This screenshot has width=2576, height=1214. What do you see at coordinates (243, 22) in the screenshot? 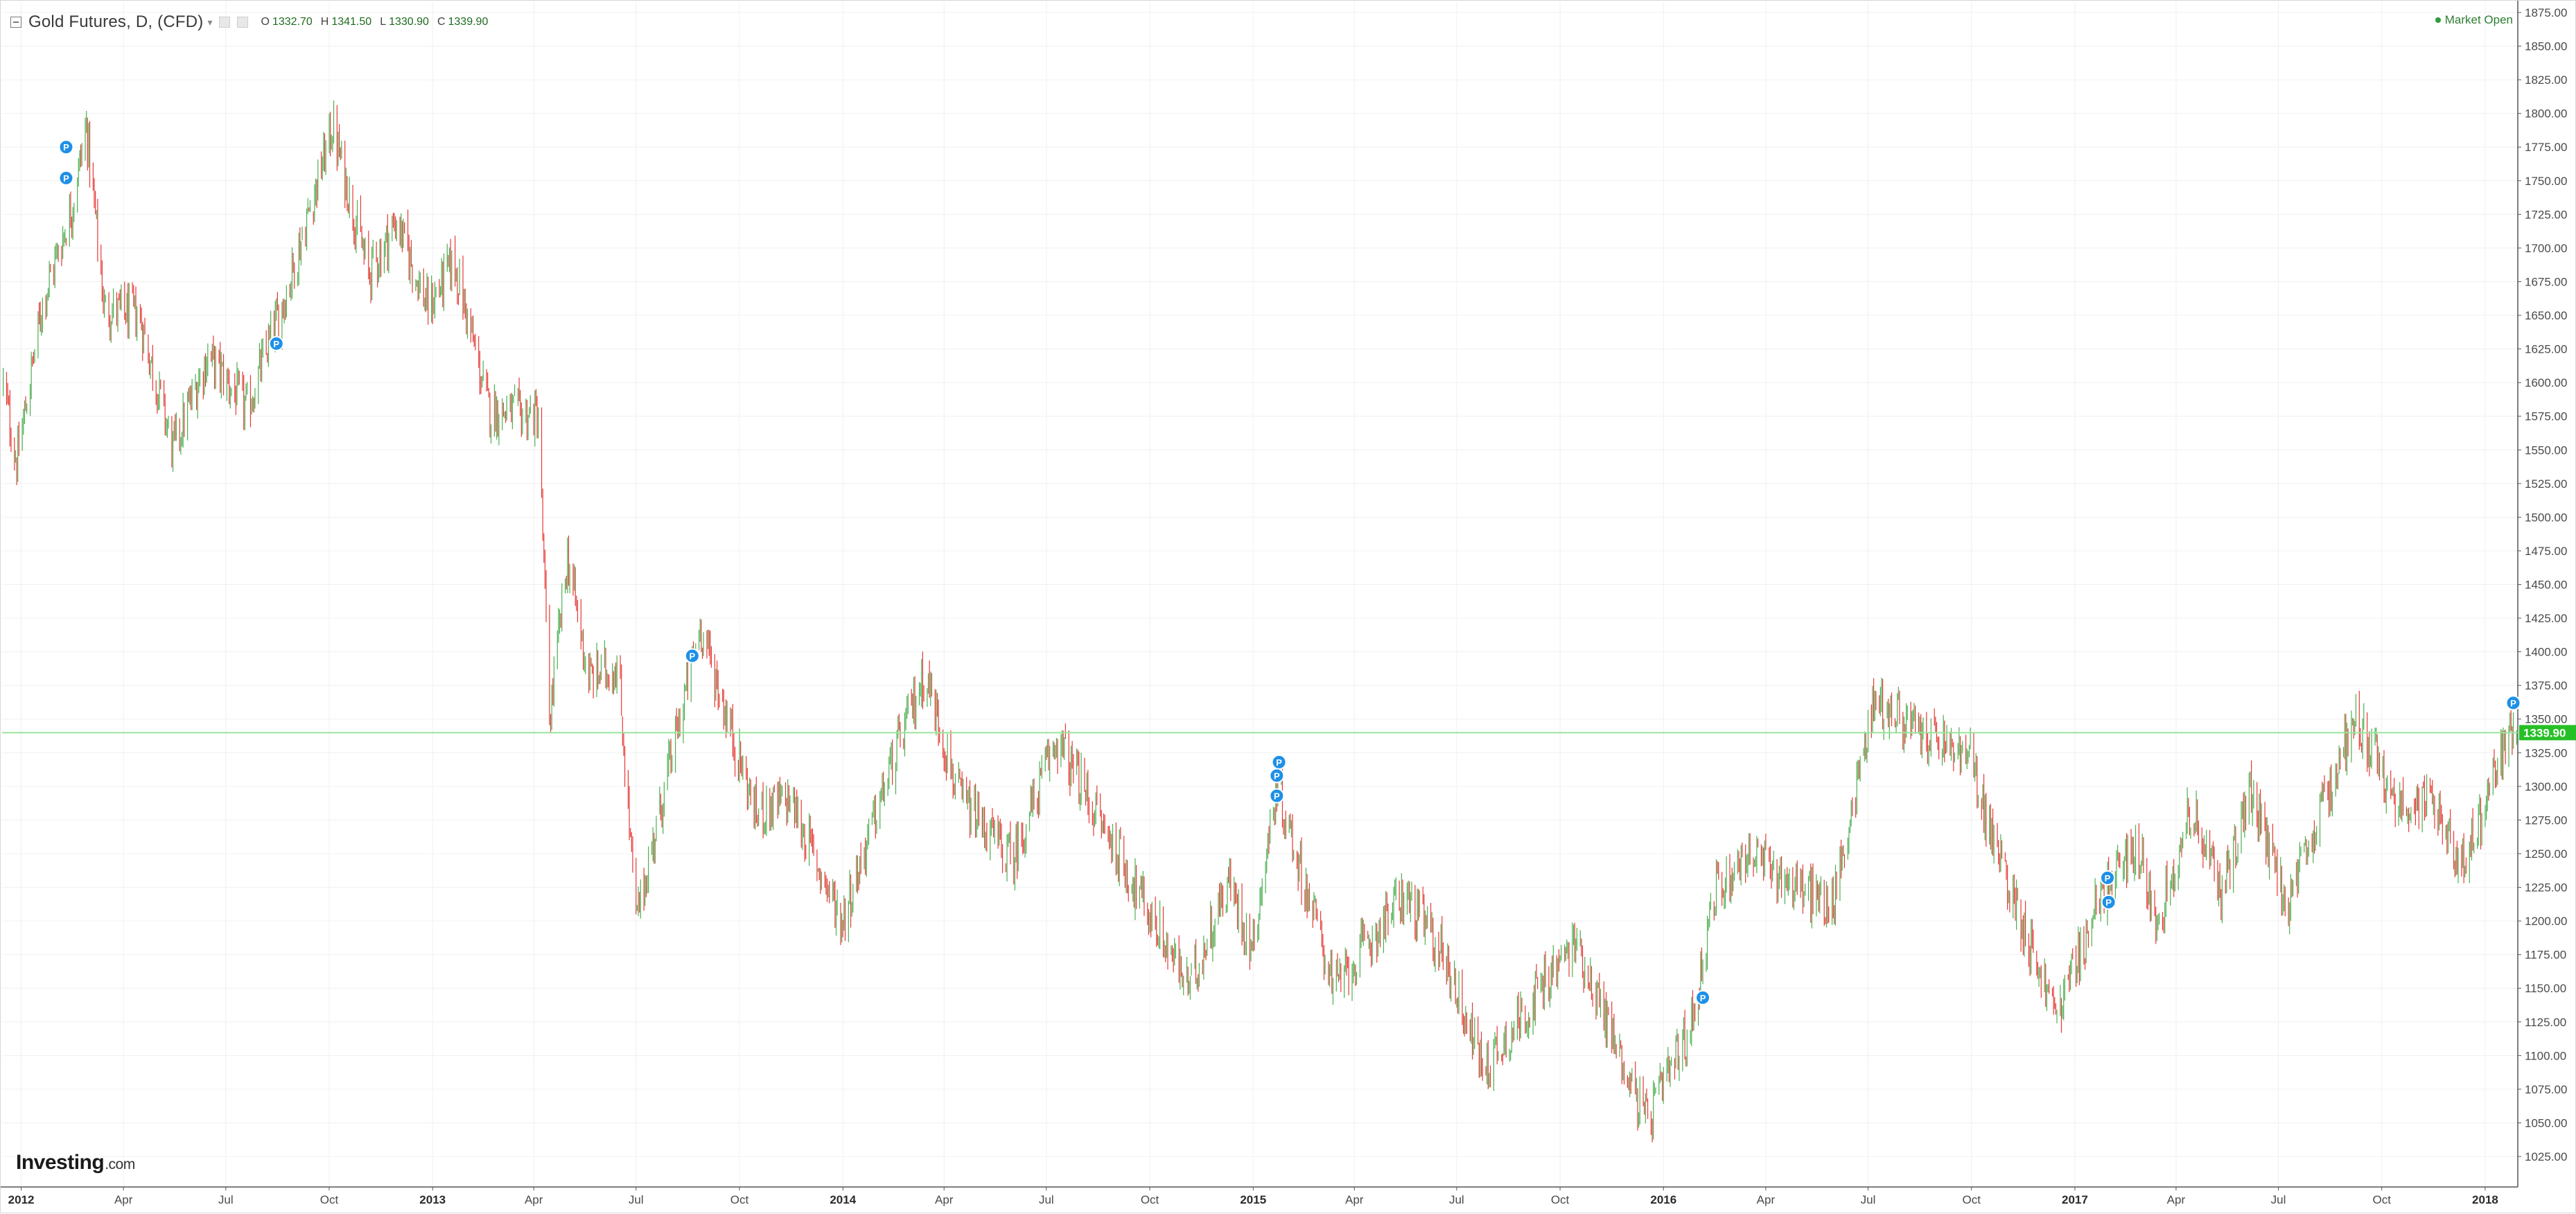
I see `hide-box-icon` at bounding box center [243, 22].